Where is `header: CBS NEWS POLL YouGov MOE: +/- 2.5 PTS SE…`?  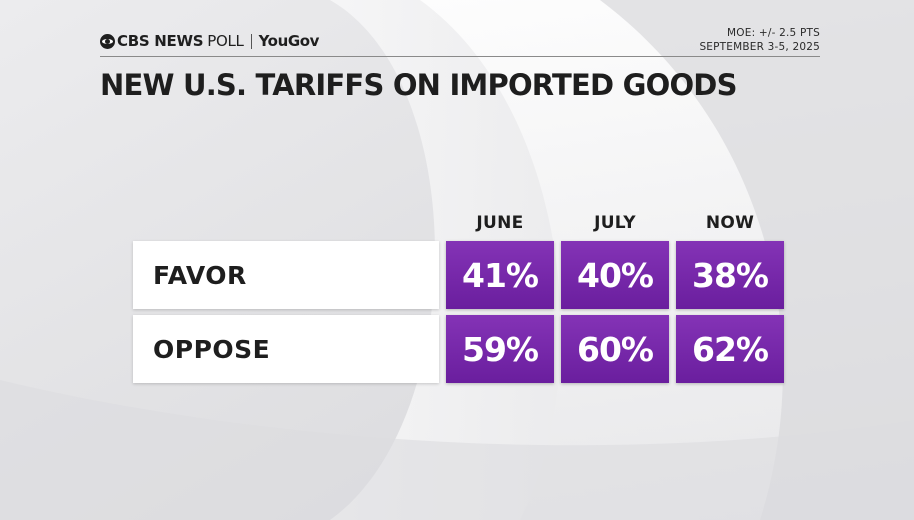 header: CBS NEWS POLL YouGov MOE: +/- 2.5 PTS SE… is located at coordinates (460, 41).